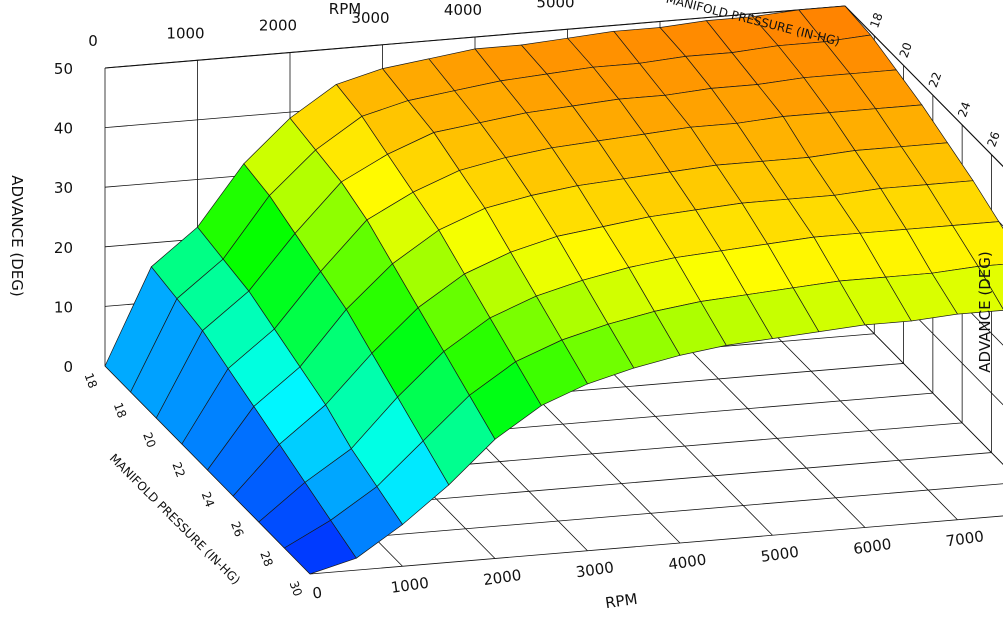 This screenshot has height=644, width=1003. Describe the element at coordinates (935, 79) in the screenshot. I see `map-tick-top: 22` at that location.